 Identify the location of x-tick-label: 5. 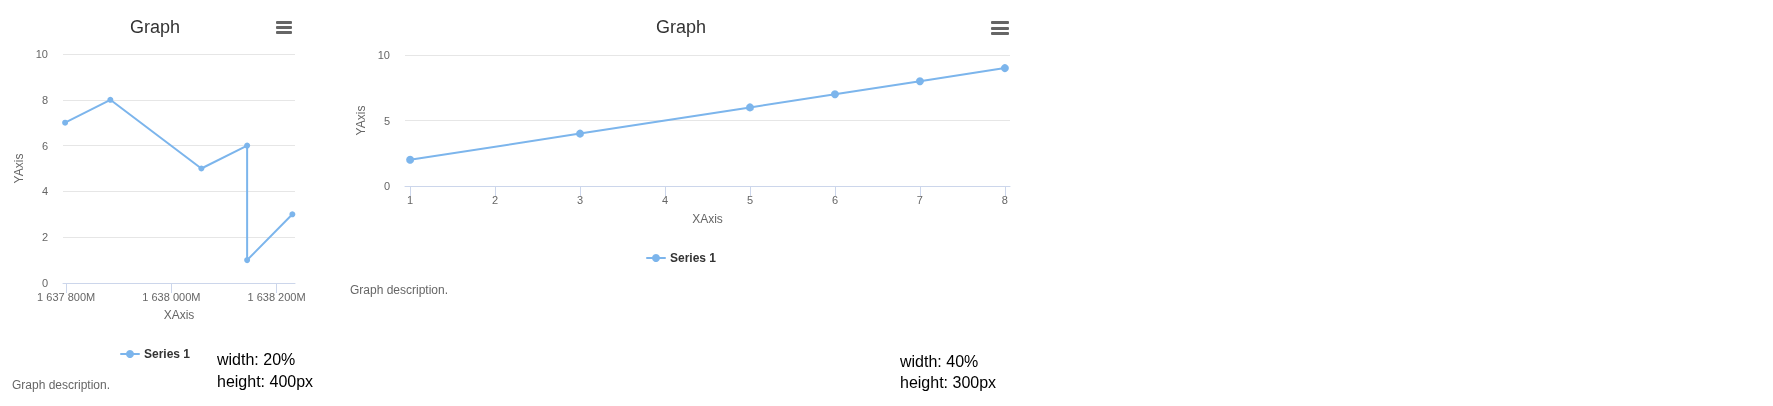
(750, 199).